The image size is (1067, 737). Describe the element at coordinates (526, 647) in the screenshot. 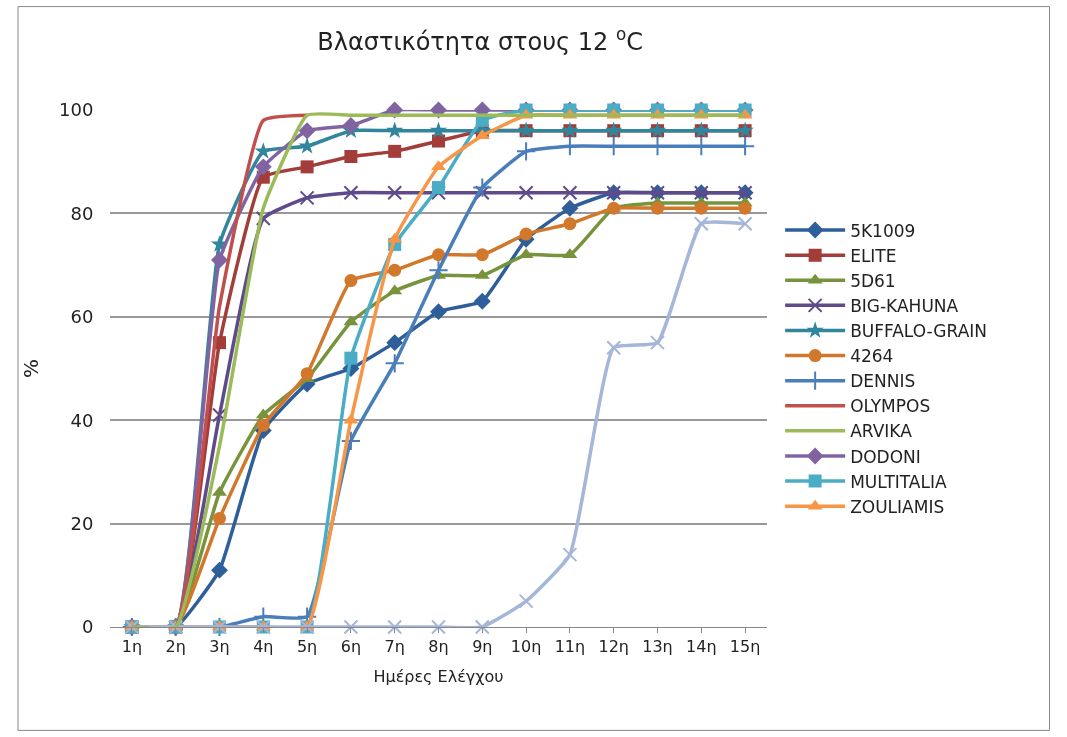

I see `x-tick-label: 10η` at that location.